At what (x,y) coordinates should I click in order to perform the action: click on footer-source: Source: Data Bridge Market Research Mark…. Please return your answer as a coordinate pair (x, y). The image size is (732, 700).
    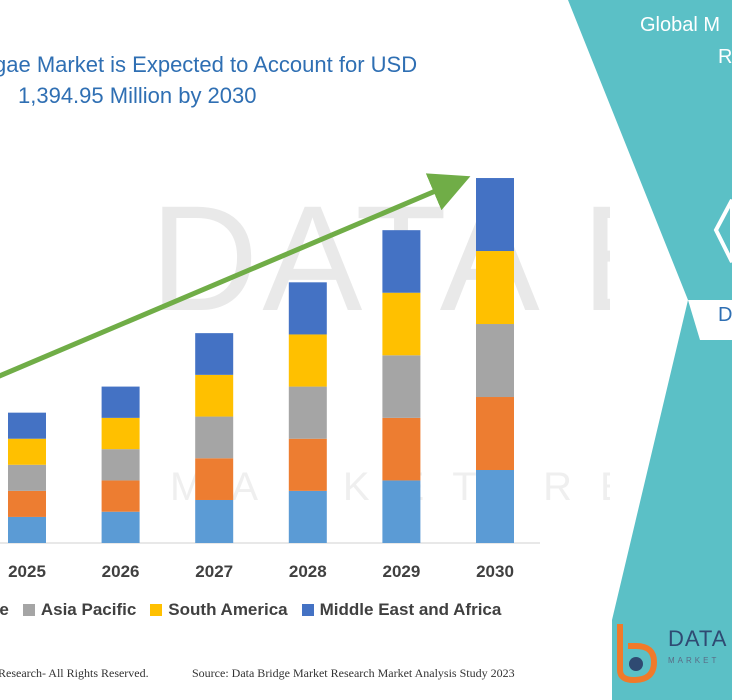
    Looking at the image, I should click on (353, 673).